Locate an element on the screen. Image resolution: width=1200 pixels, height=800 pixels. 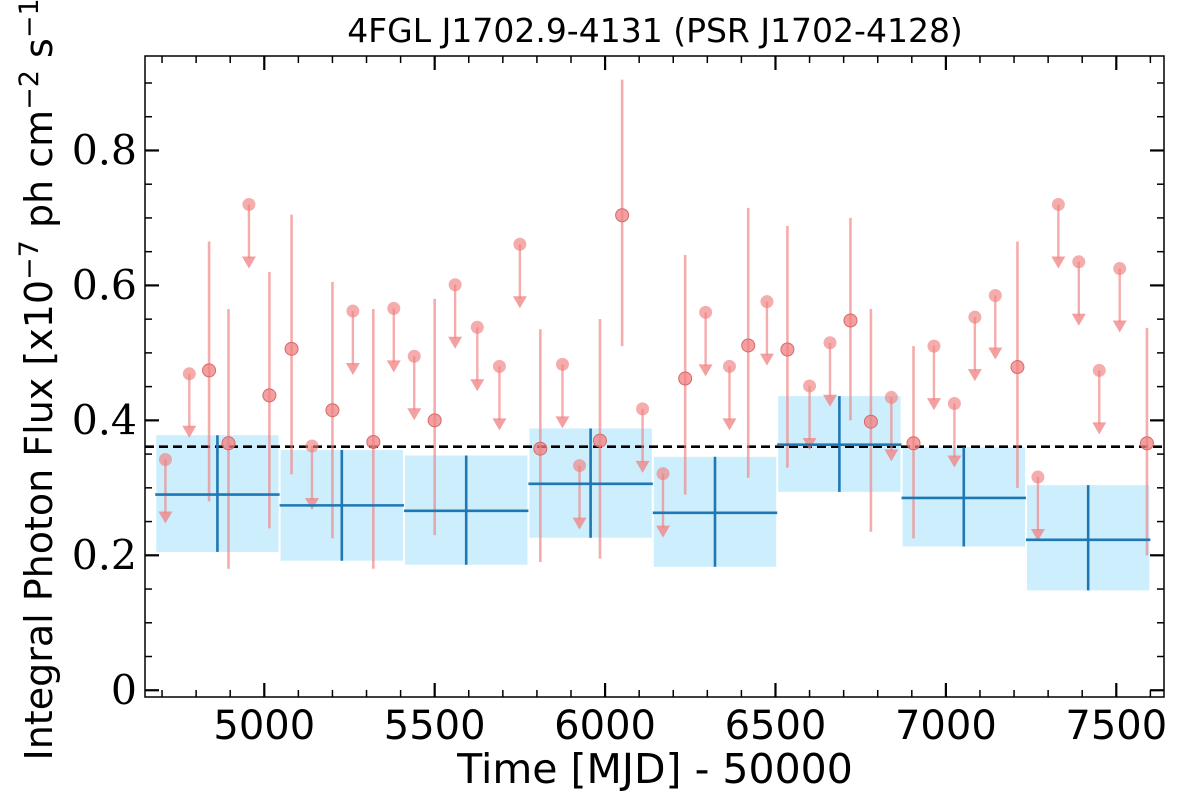
y-tick-label: 0.4 is located at coordinates (104, 420).